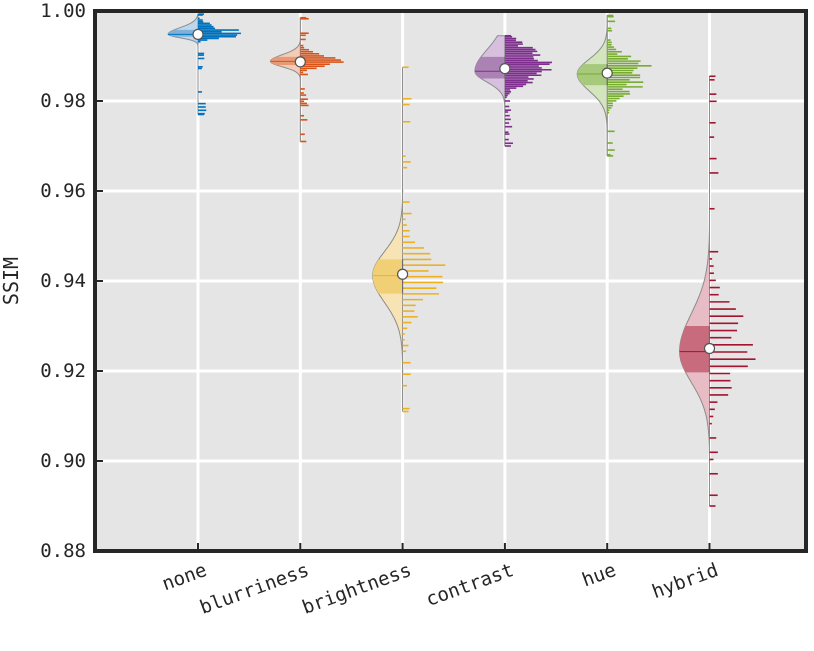 This screenshot has height=651, width=814. Describe the element at coordinates (409, 239) in the screenshot. I see `violin-brightness` at that location.